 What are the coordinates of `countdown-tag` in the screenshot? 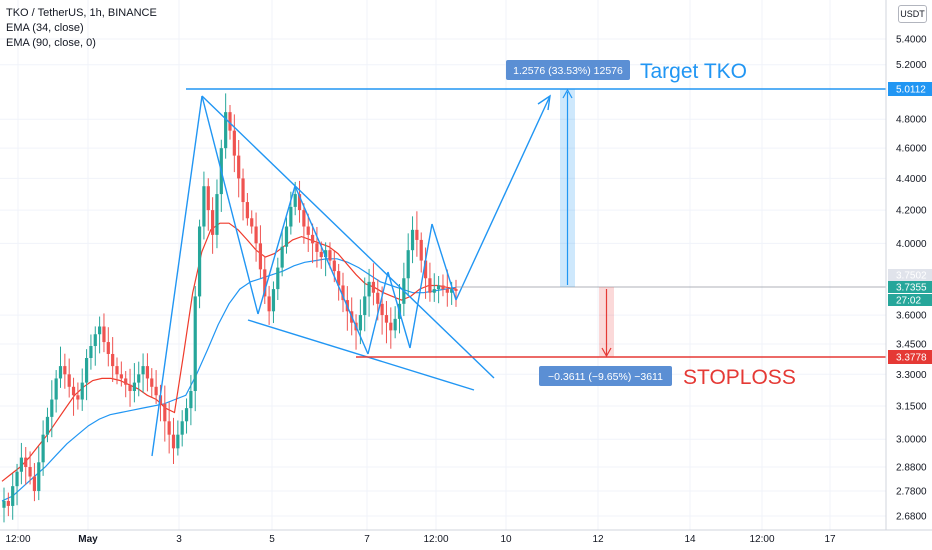 It's located at (910, 300).